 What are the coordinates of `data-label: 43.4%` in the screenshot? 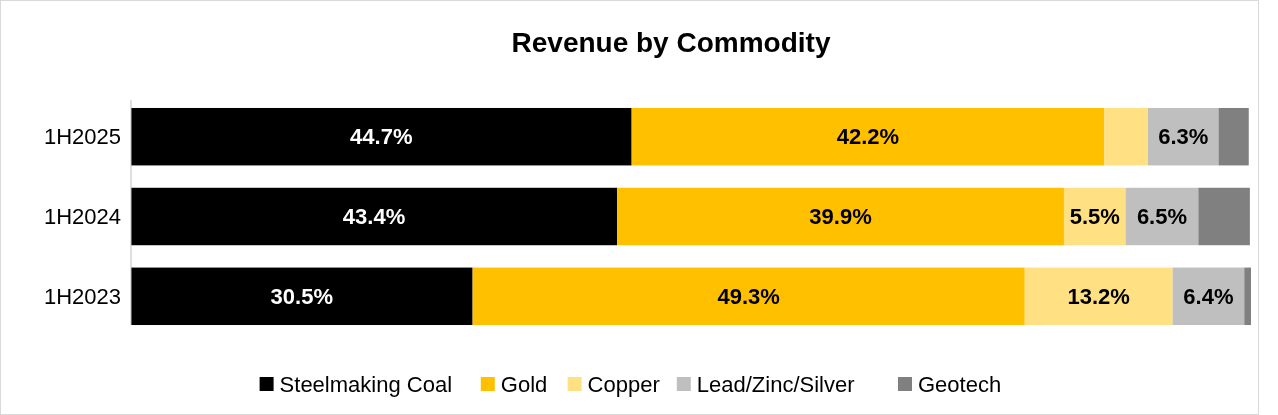 It's located at (374, 217).